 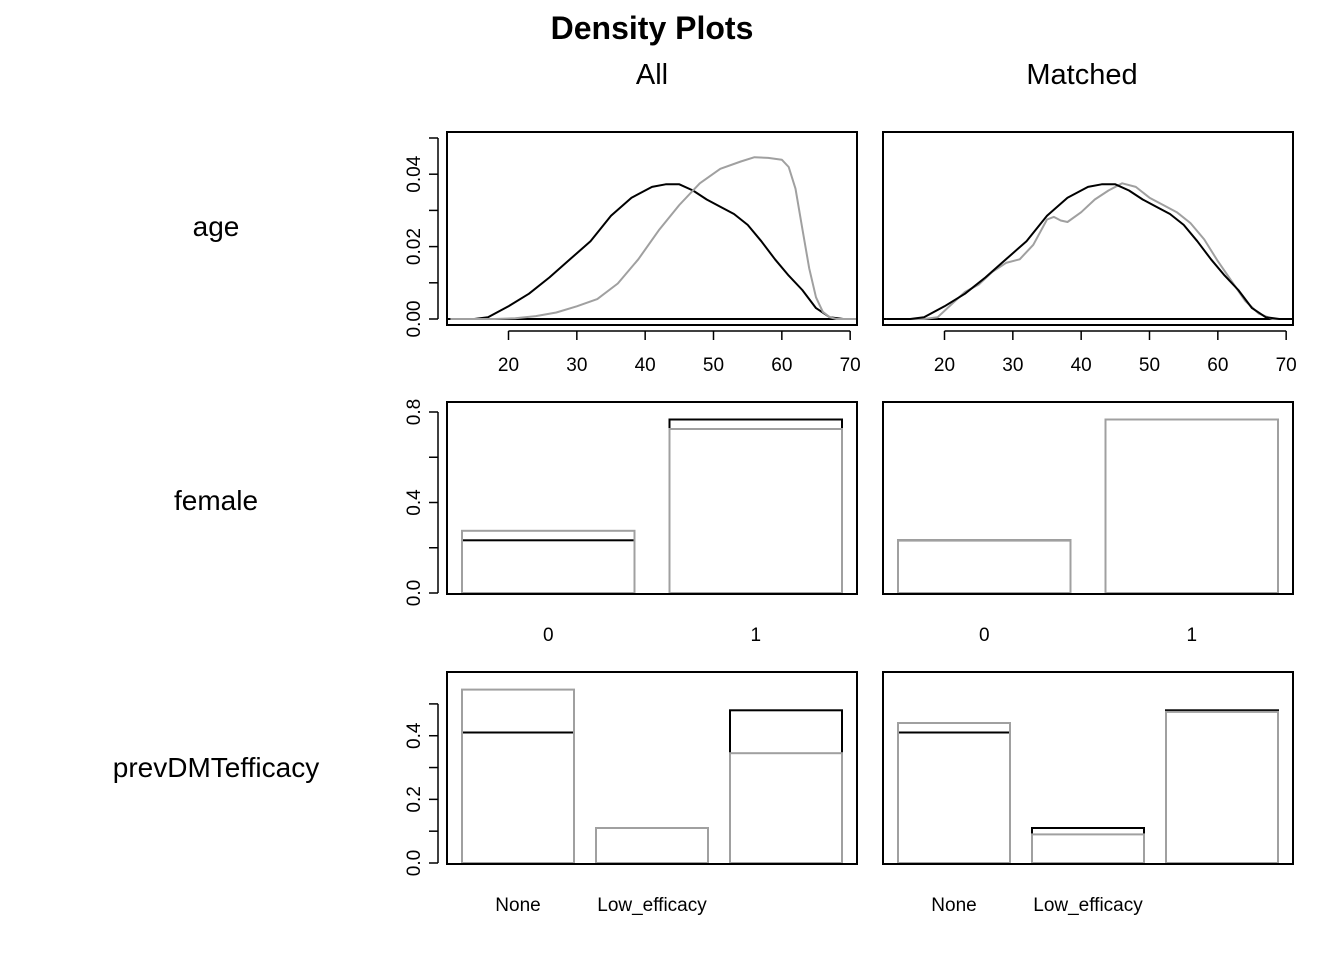 What do you see at coordinates (414, 319) in the screenshot?
I see `y-tick-label: 0.00` at bounding box center [414, 319].